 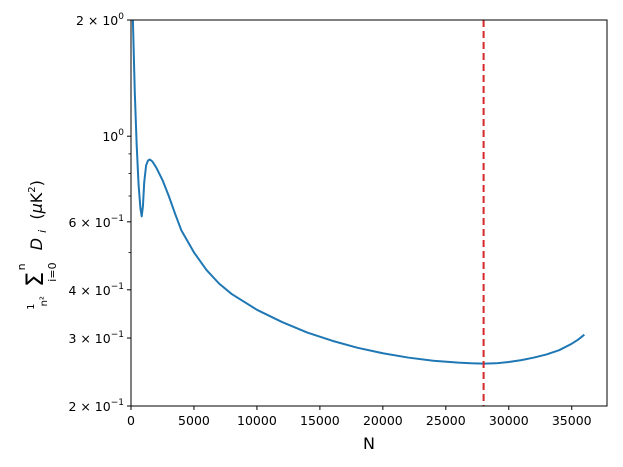 What do you see at coordinates (96, 222) in the screenshot?
I see `y-tick-label: 6 × 10⁻¹` at bounding box center [96, 222].